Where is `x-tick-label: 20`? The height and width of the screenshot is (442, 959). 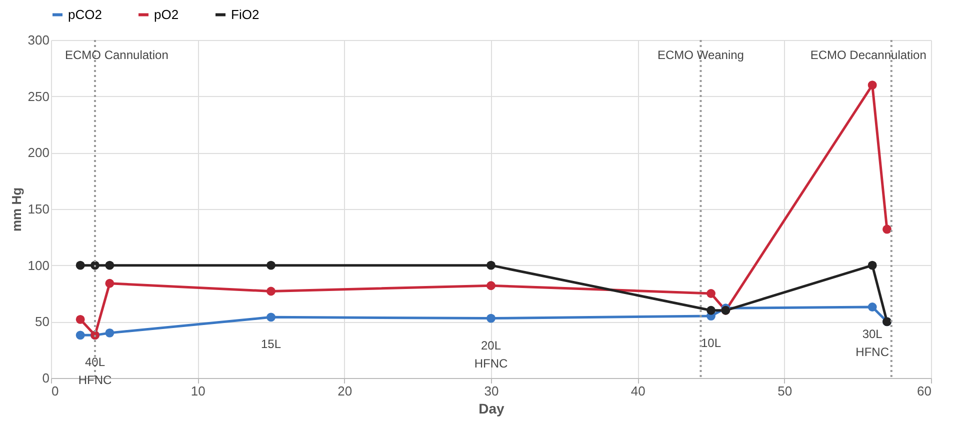 x-tick-label: 20 is located at coordinates (345, 391).